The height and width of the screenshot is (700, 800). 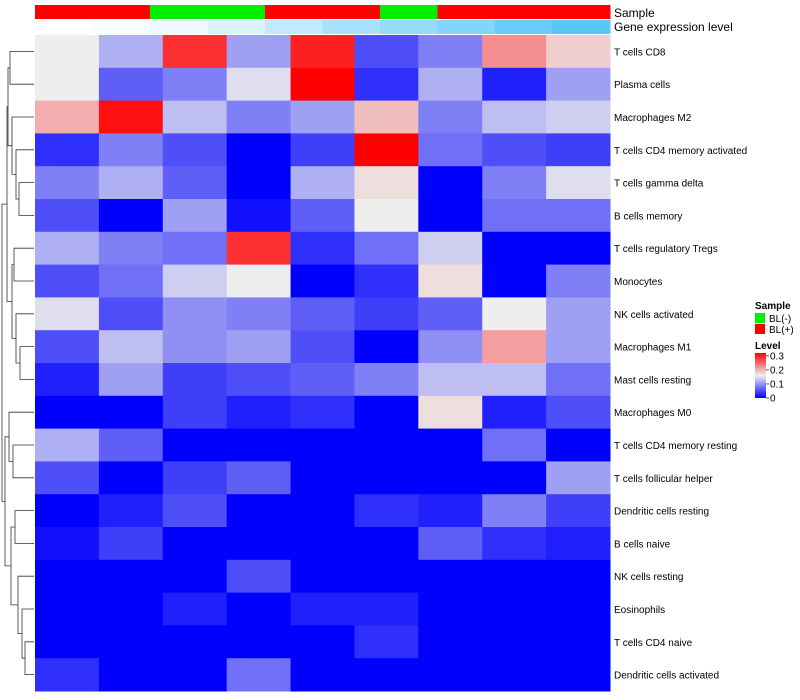 I want to click on row-label: Eosinophils, so click(x=639, y=610).